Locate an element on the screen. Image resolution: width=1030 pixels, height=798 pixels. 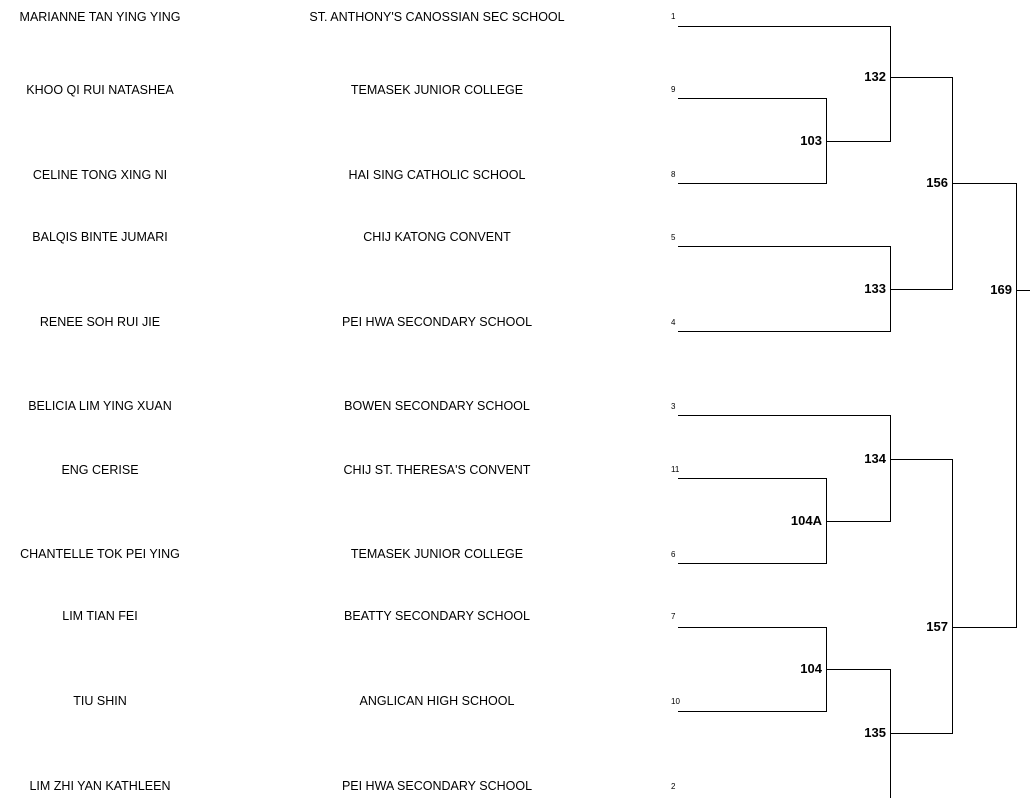
match-number: 135 is located at coordinates (875, 732).